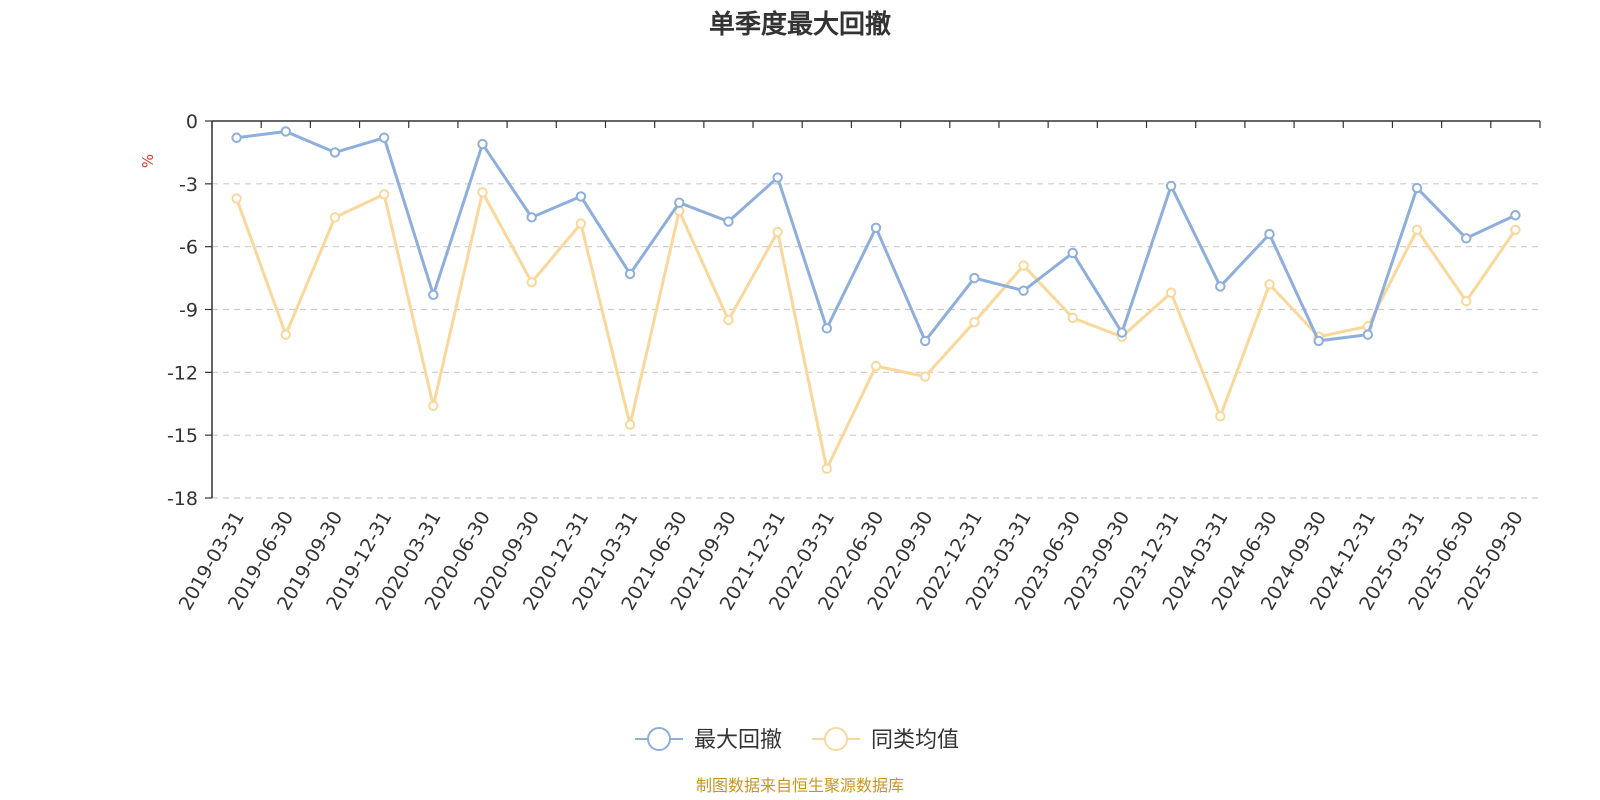  What do you see at coordinates (192, 122) in the screenshot?
I see `y-tick-label: 0` at bounding box center [192, 122].